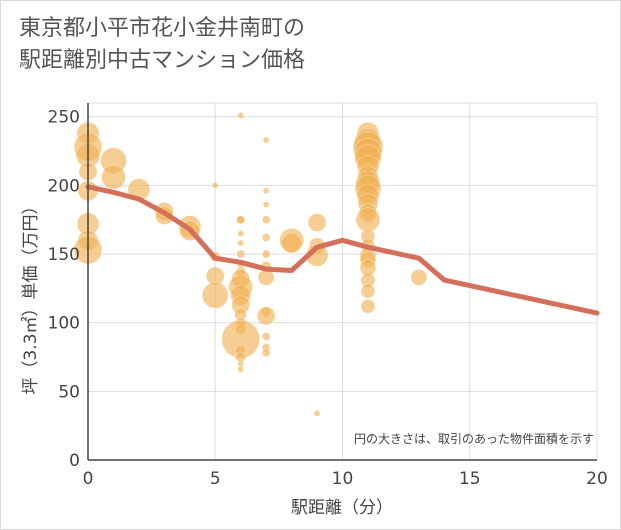 The height and width of the screenshot is (530, 621). Describe the element at coordinates (162, 60) in the screenshot. I see `chart-title-line-2: 駅距離別中古マンション価格` at that location.